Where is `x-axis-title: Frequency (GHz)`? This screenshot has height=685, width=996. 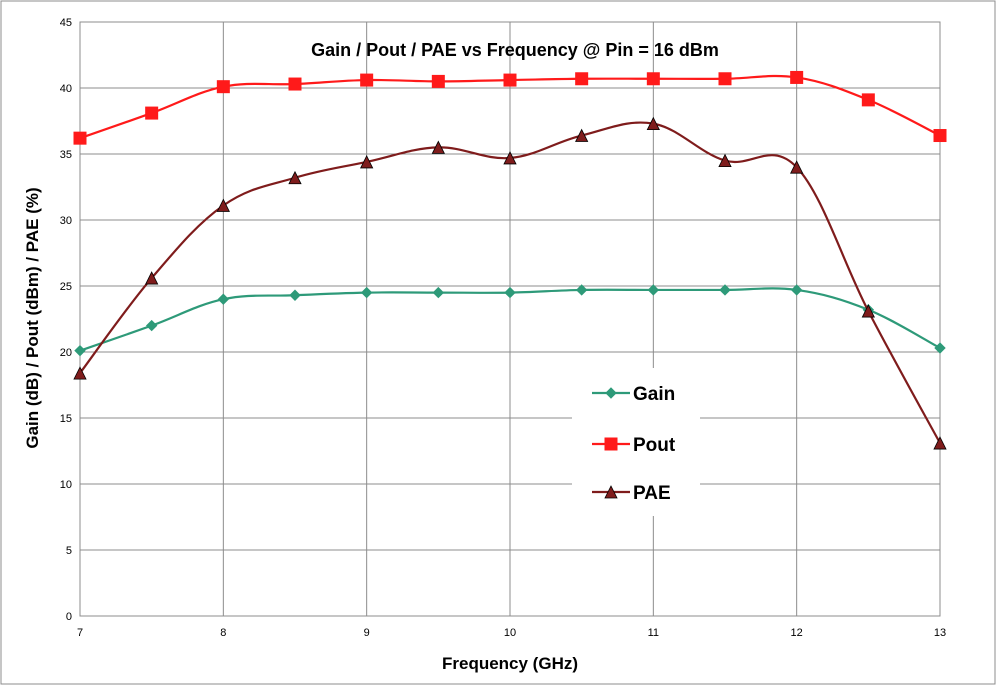
x-axis-title: Frequency (GHz) is located at coordinates (510, 663).